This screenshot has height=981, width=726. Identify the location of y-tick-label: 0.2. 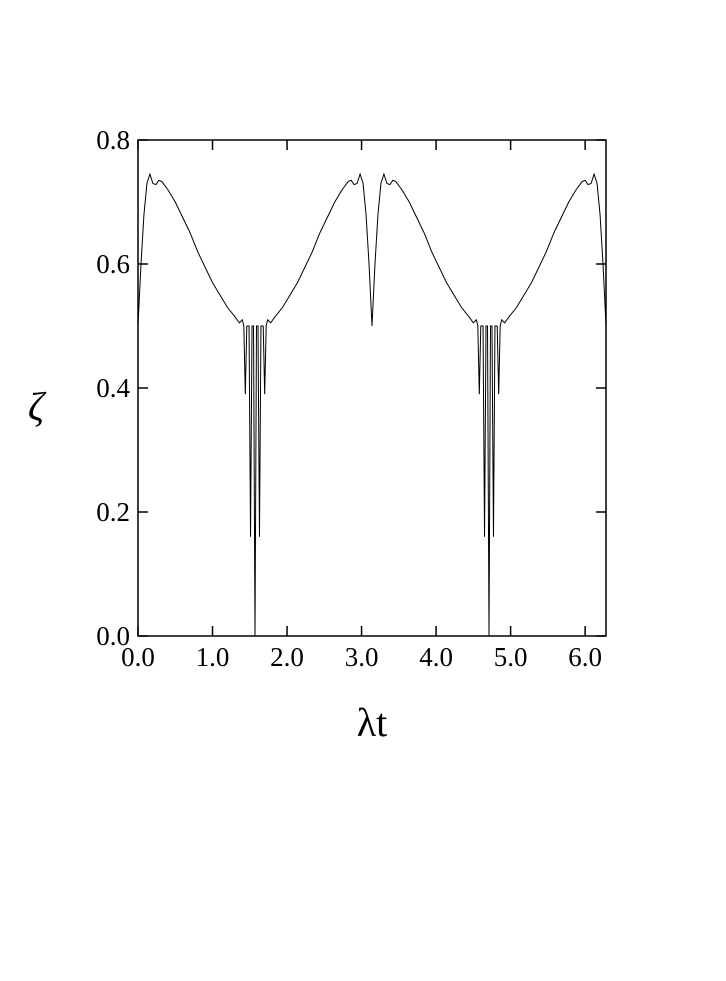
(113, 512).